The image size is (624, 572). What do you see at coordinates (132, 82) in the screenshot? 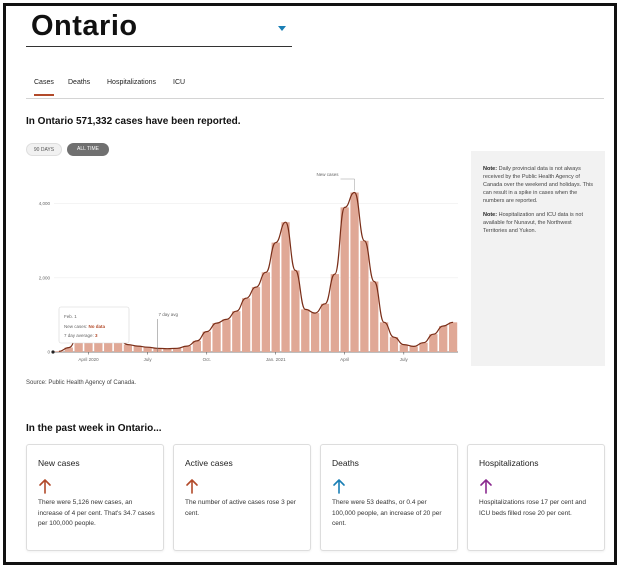
I see `tab-hospitalizations: Hospitalizations` at bounding box center [132, 82].